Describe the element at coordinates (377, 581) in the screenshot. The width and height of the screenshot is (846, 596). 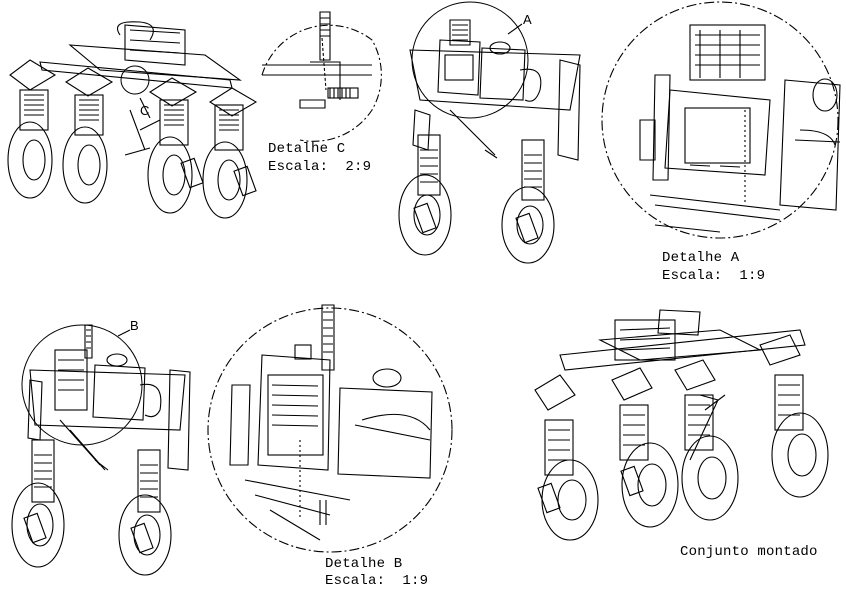
I see `detail-b-scale: Escala: 1:9` at that location.